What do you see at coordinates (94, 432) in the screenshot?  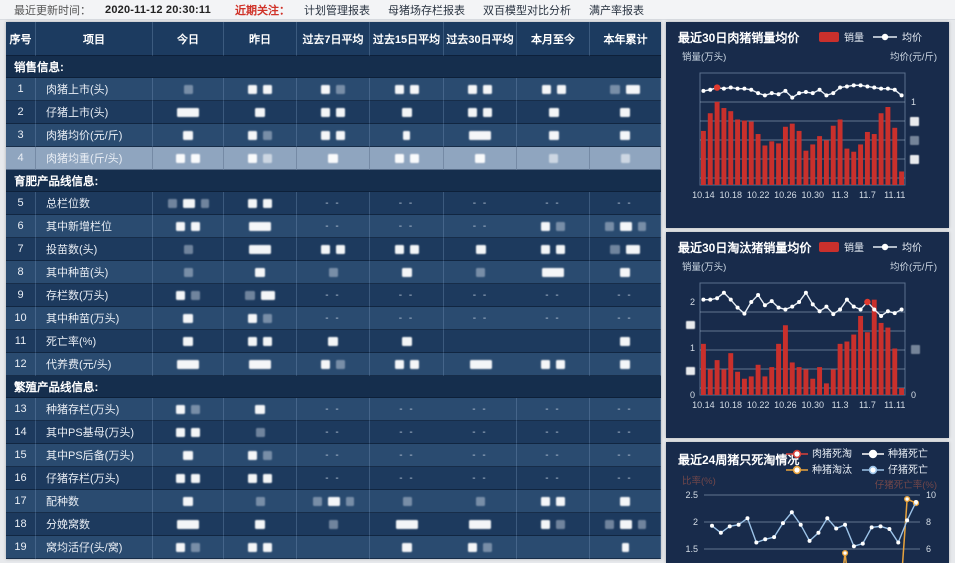 I see `row-name: 其中PS基母(万头)` at bounding box center [94, 432].